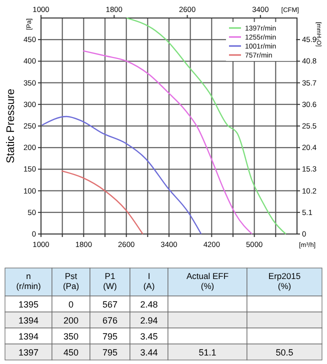 The width and height of the screenshot is (327, 364). What do you see at coordinates (149, 321) in the screenshot?
I see `text: 2.94` at bounding box center [149, 321].